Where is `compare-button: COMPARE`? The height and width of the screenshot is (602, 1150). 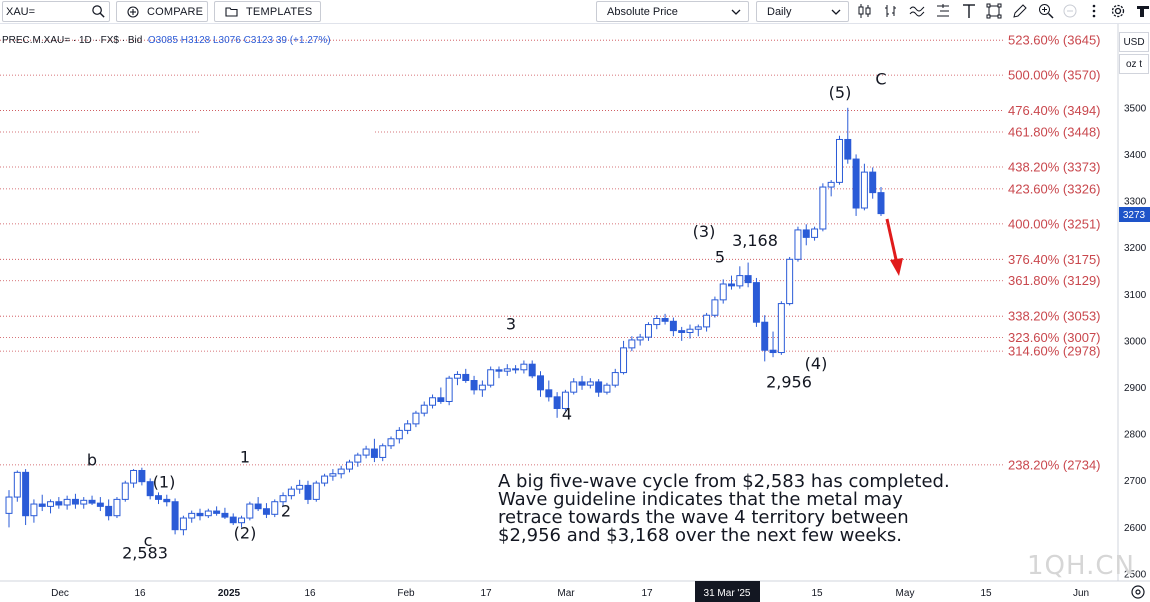
compare-button: COMPARE is located at coordinates (162, 11).